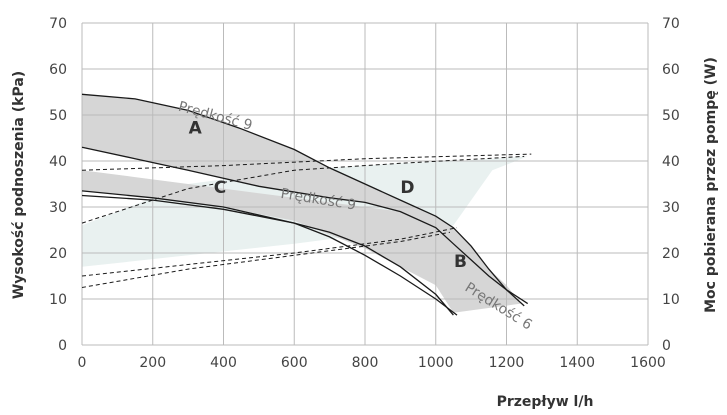 The height and width of the screenshot is (415, 727). I want to click on x-tick-label-5: 1000, so click(436, 363).